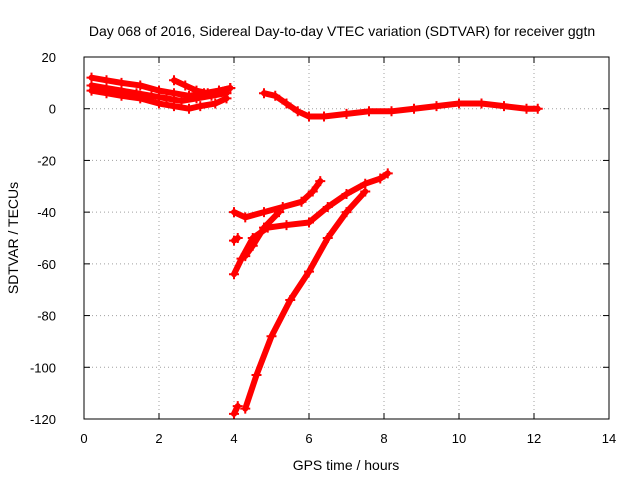  I want to click on x-axis-label: GPS time / hours, so click(346, 465).